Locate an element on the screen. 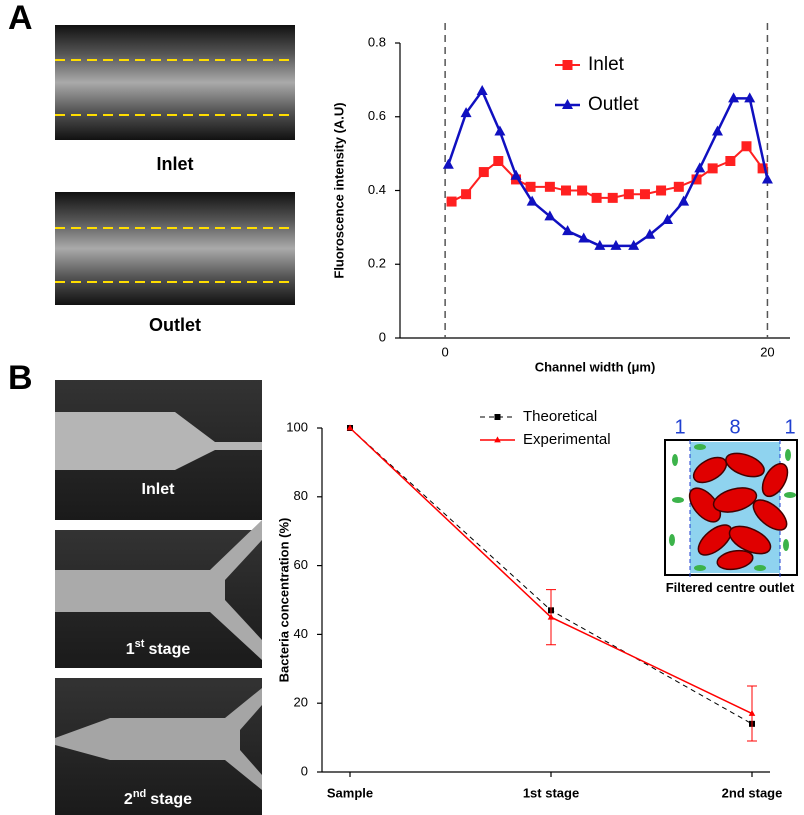 The image size is (804, 815). y-tick-label: 100 is located at coordinates (297, 426).